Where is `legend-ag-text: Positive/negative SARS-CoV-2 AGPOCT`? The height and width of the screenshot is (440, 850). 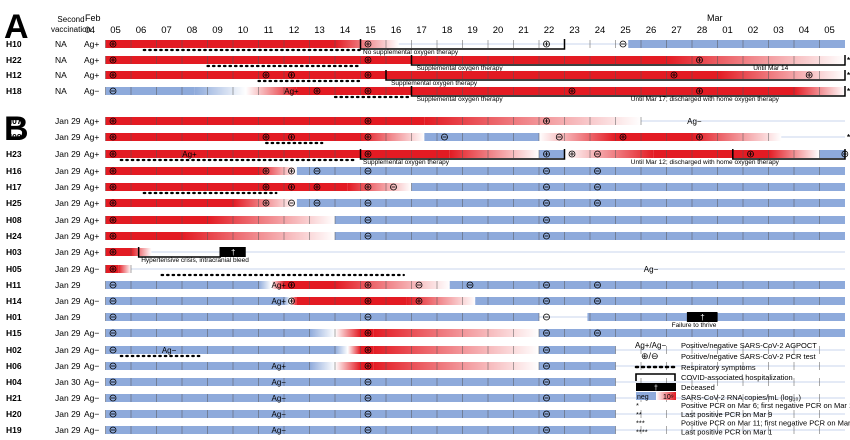 legend-ag-text: Positive/negative SARS-CoV-2 AGPOCT is located at coordinates (749, 345).